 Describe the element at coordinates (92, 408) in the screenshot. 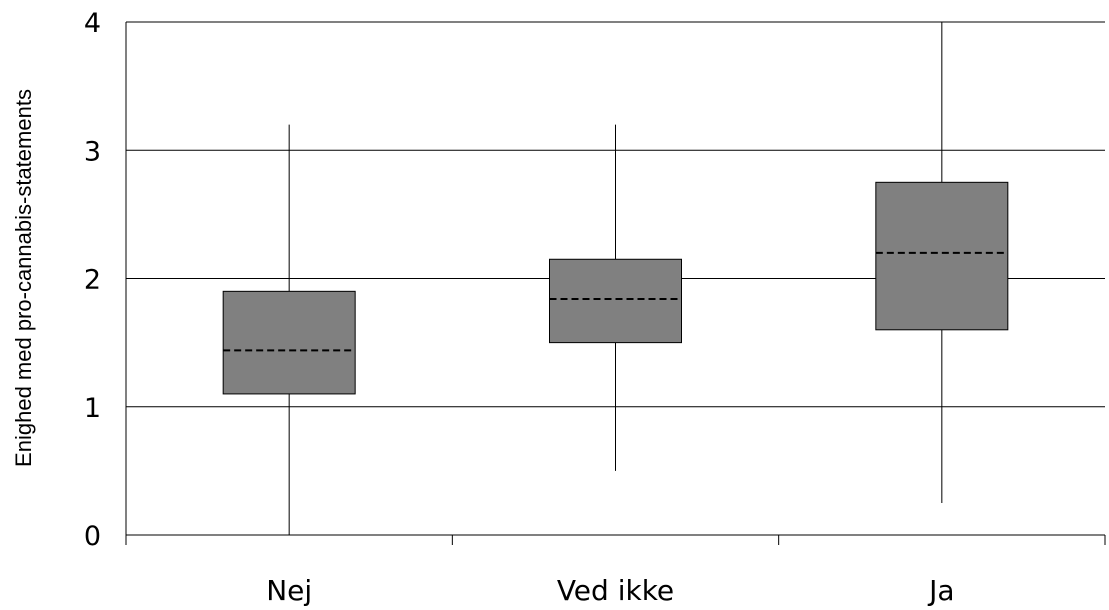

I see `y-tick-label-1: 1` at that location.